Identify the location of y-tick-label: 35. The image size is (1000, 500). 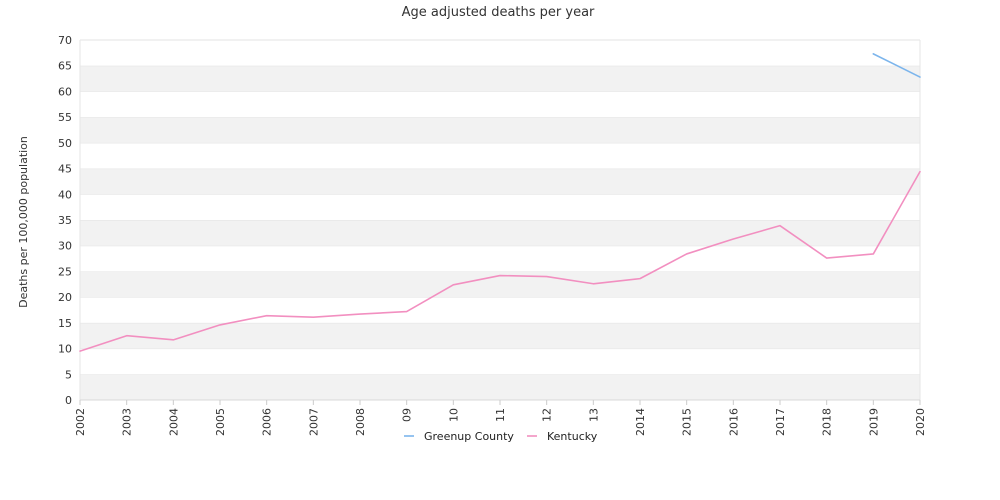
(65, 220).